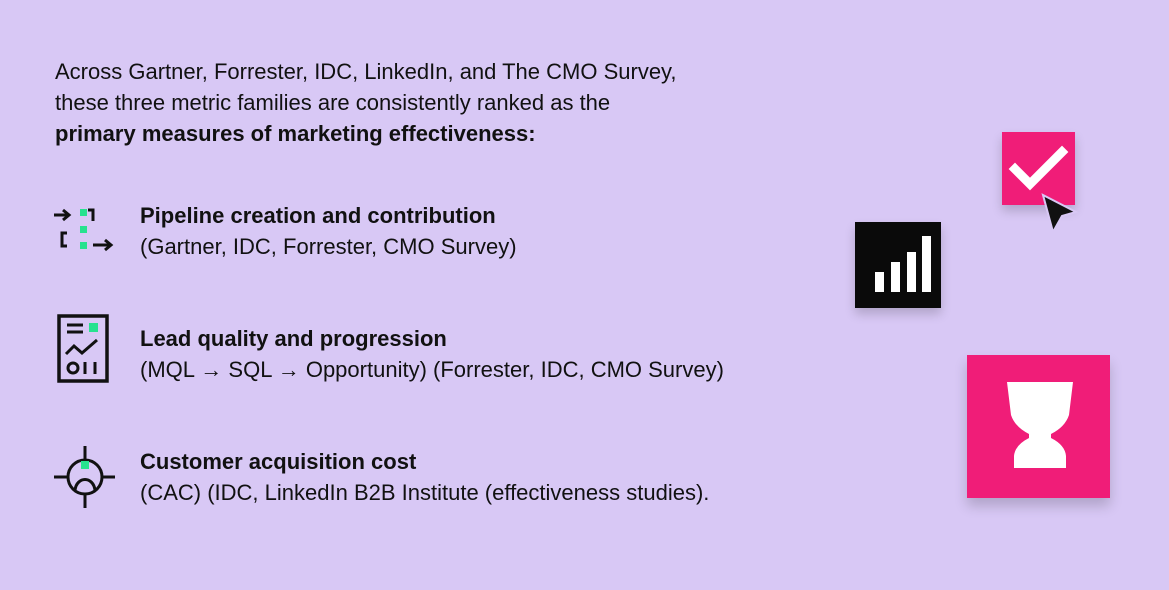 This screenshot has height=590, width=1169. I want to click on metric-sources: (Gartner, IDC, Forrester, CMO Survey), so click(328, 246).